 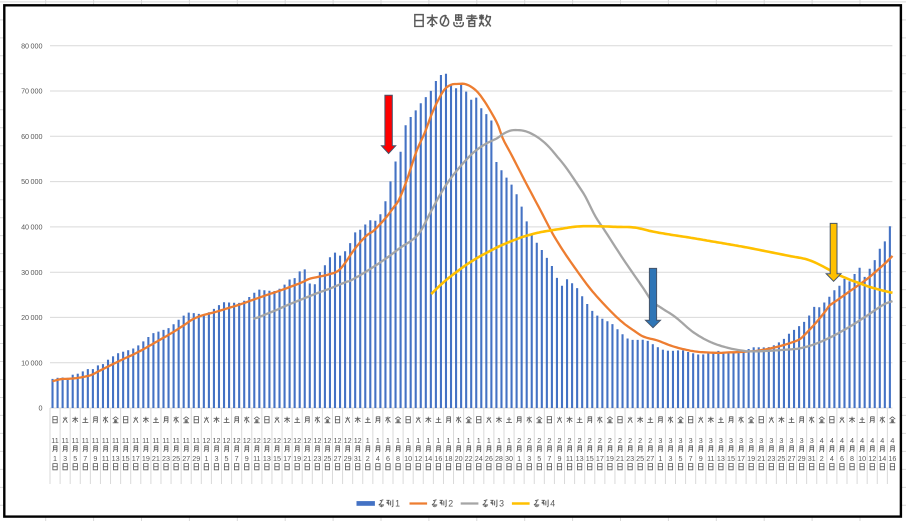 I want to click on svg-text: 20, so click(x=459, y=458).